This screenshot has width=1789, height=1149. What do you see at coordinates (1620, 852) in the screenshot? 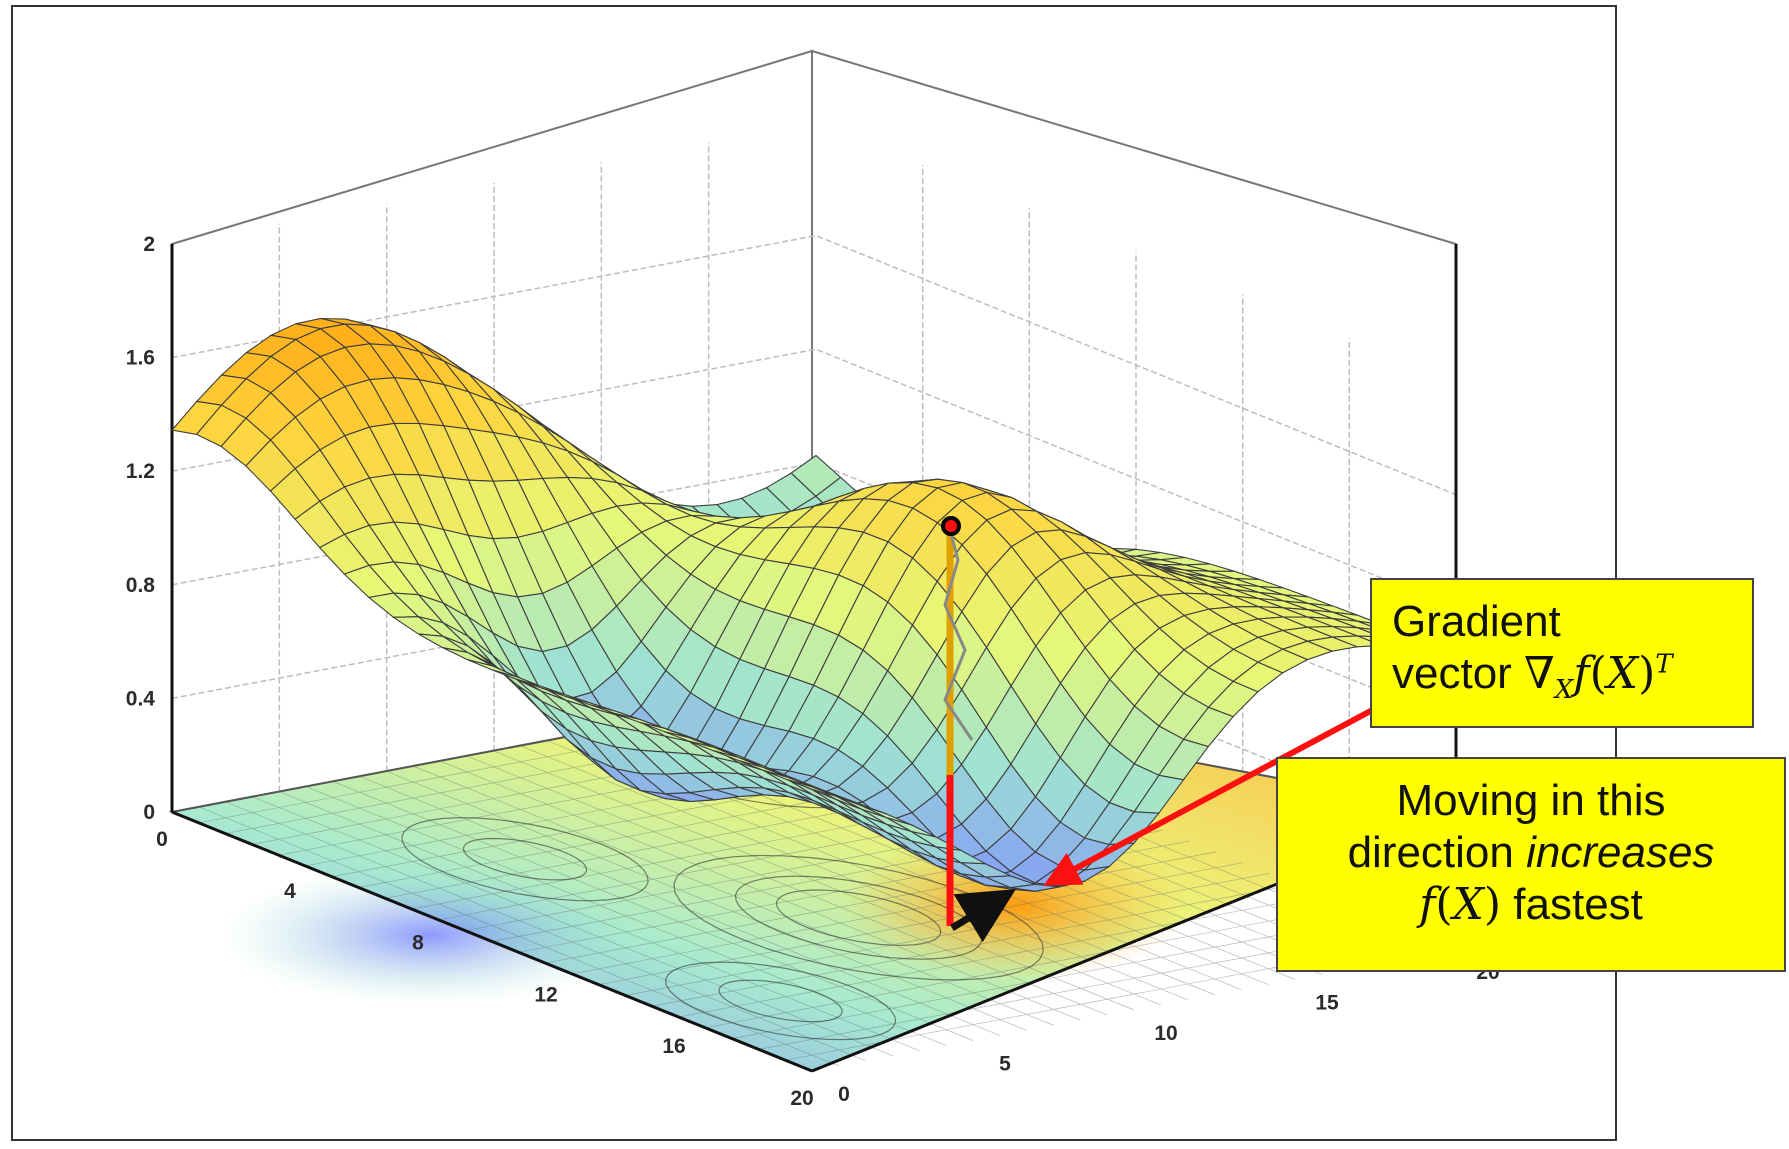
I see `increases-word: increases` at bounding box center [1620, 852].